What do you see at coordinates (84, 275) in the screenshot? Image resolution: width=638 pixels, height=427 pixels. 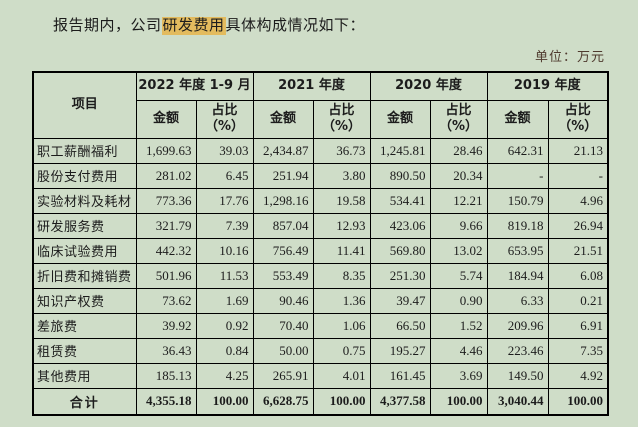 I see `row-label: 折旧费和摊销费` at bounding box center [84, 275].